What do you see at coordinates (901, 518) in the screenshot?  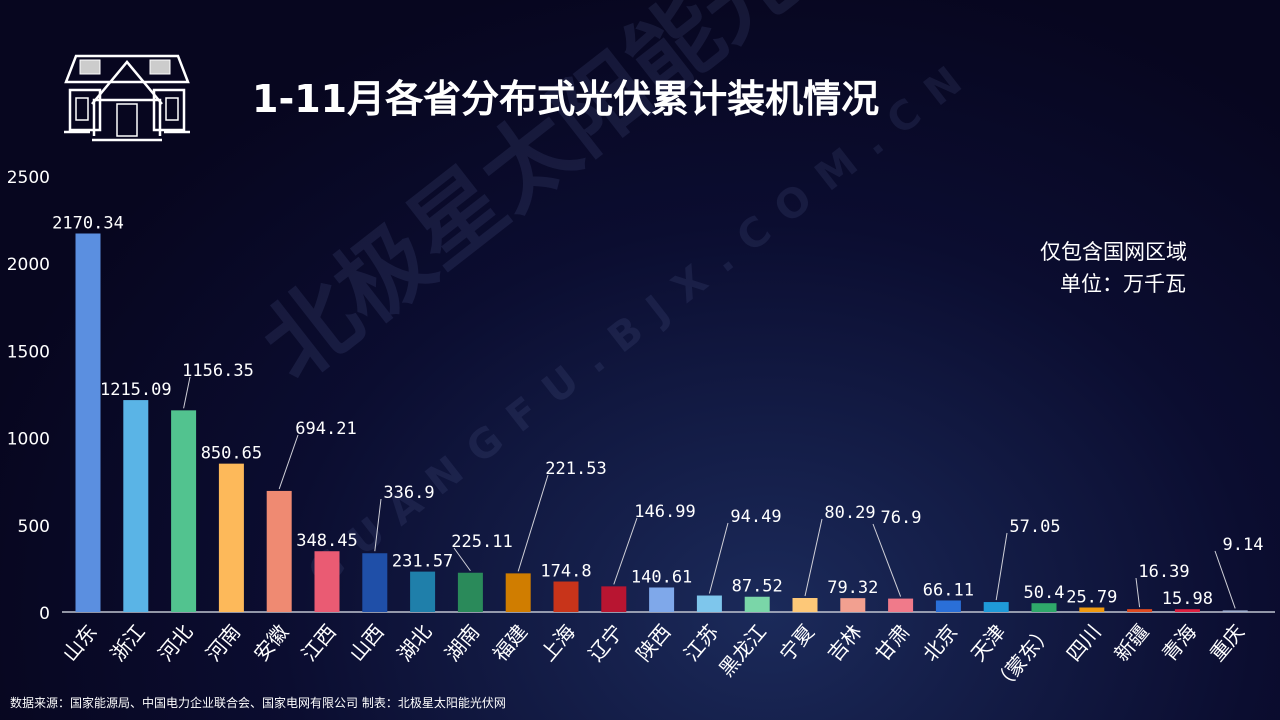 I see `data-label: 76.9` at bounding box center [901, 518].